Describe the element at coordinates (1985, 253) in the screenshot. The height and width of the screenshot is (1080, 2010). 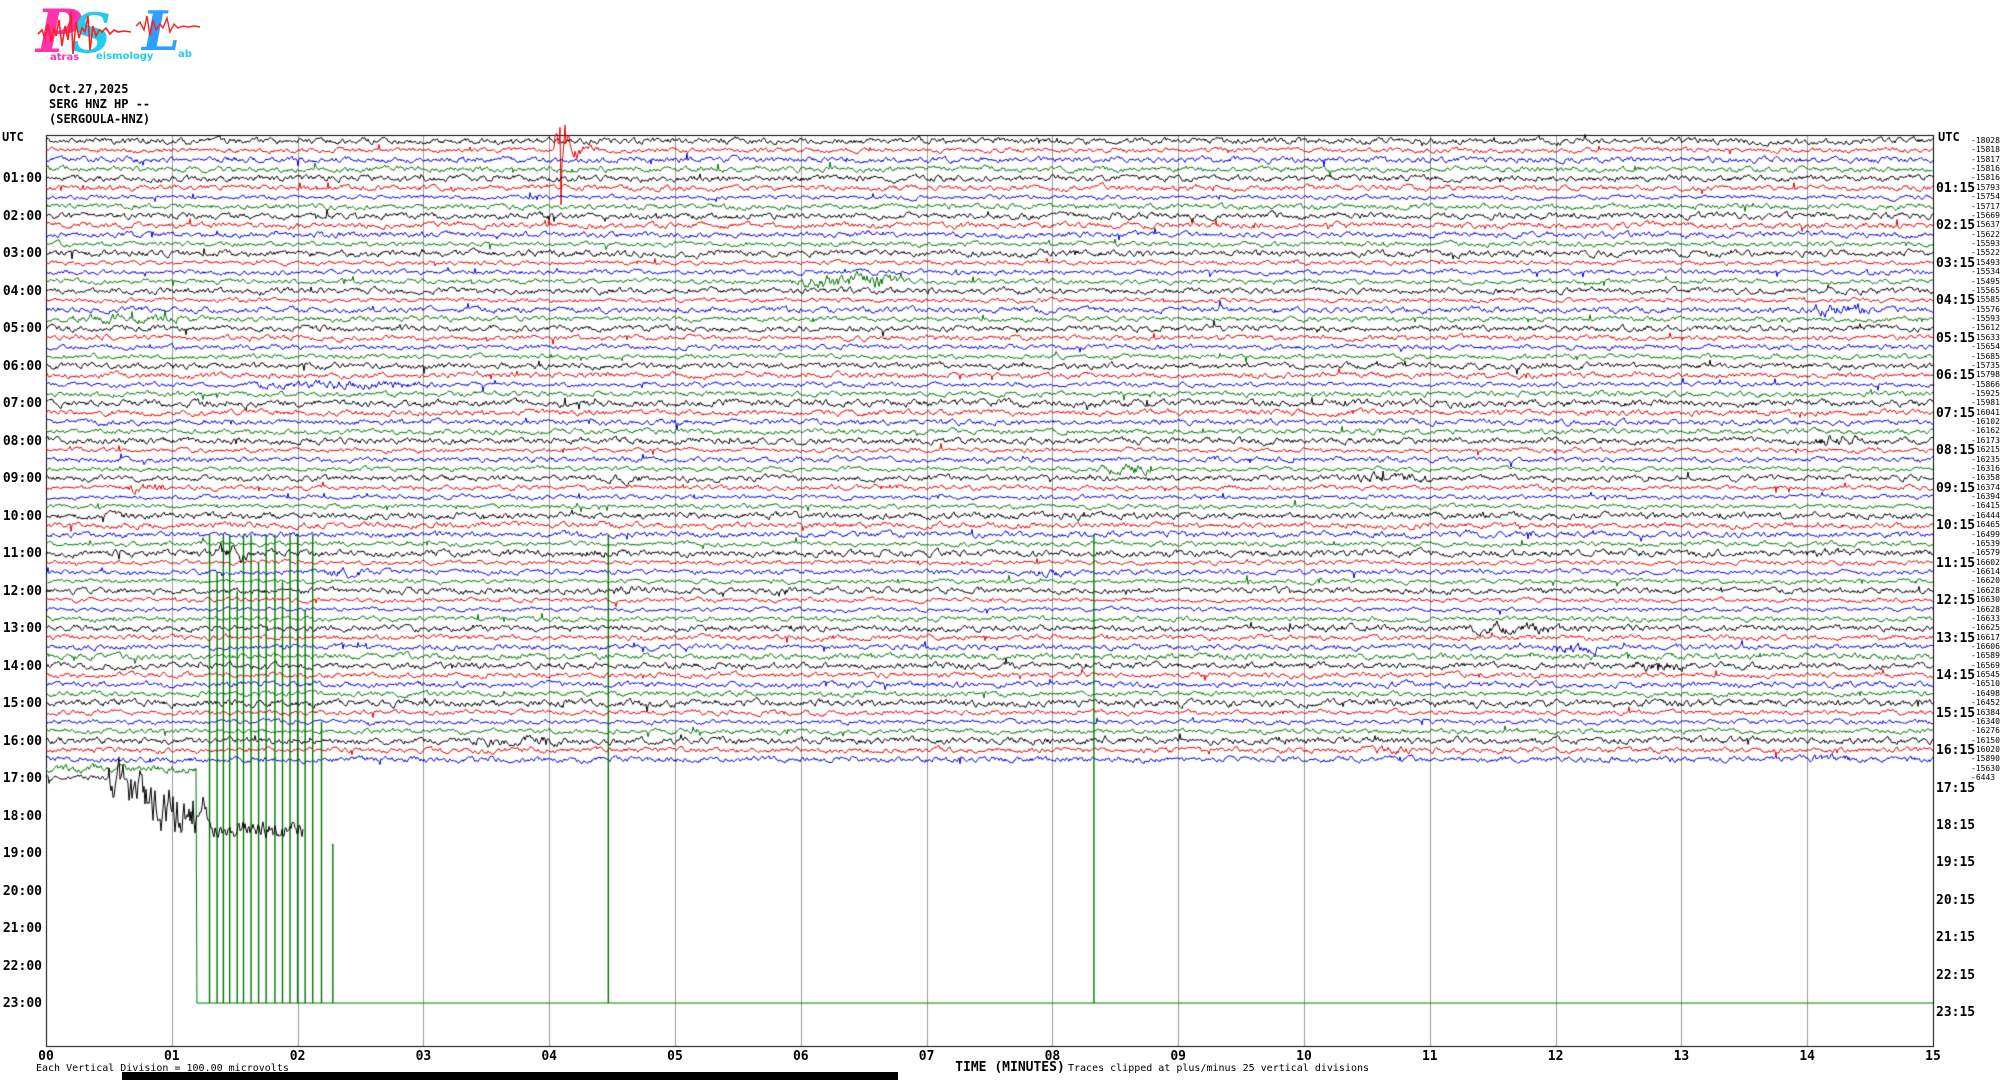
I see `trace-offset-value: -15522` at that location.